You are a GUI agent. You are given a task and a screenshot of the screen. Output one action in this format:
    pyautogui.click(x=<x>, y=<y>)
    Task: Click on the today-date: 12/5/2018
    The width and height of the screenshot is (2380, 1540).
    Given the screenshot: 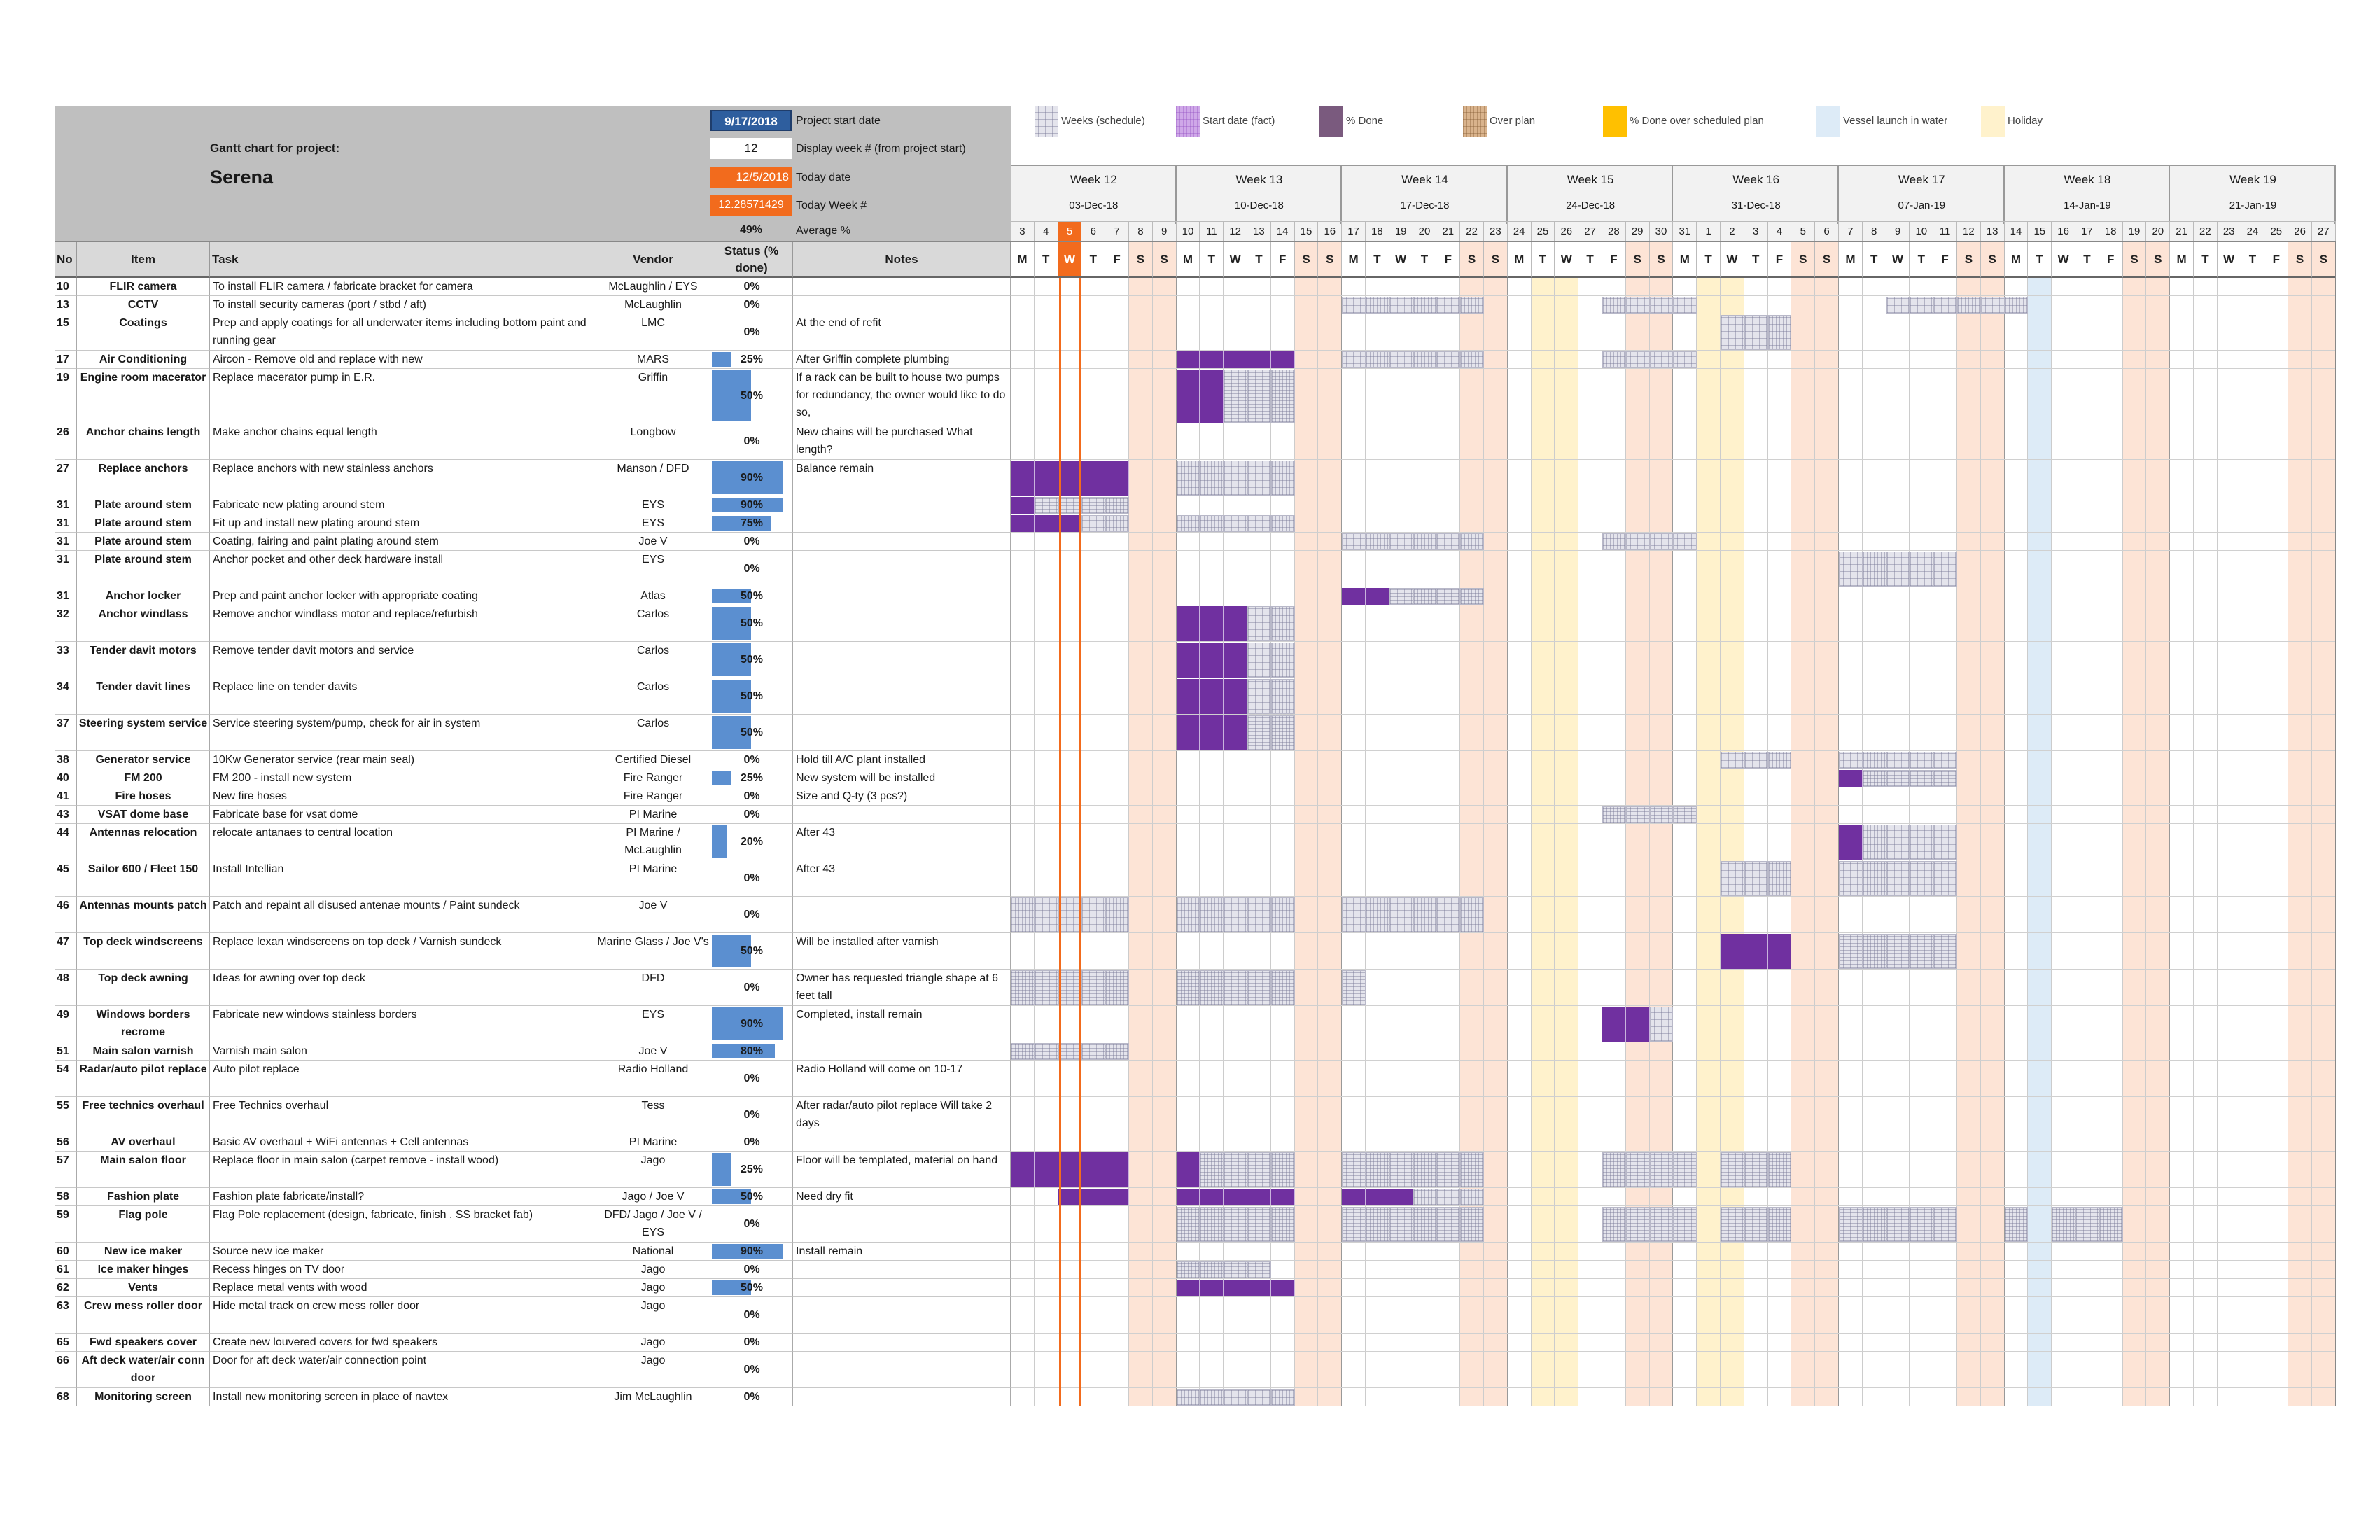 What is the action you would take?
    pyautogui.click(x=751, y=177)
    